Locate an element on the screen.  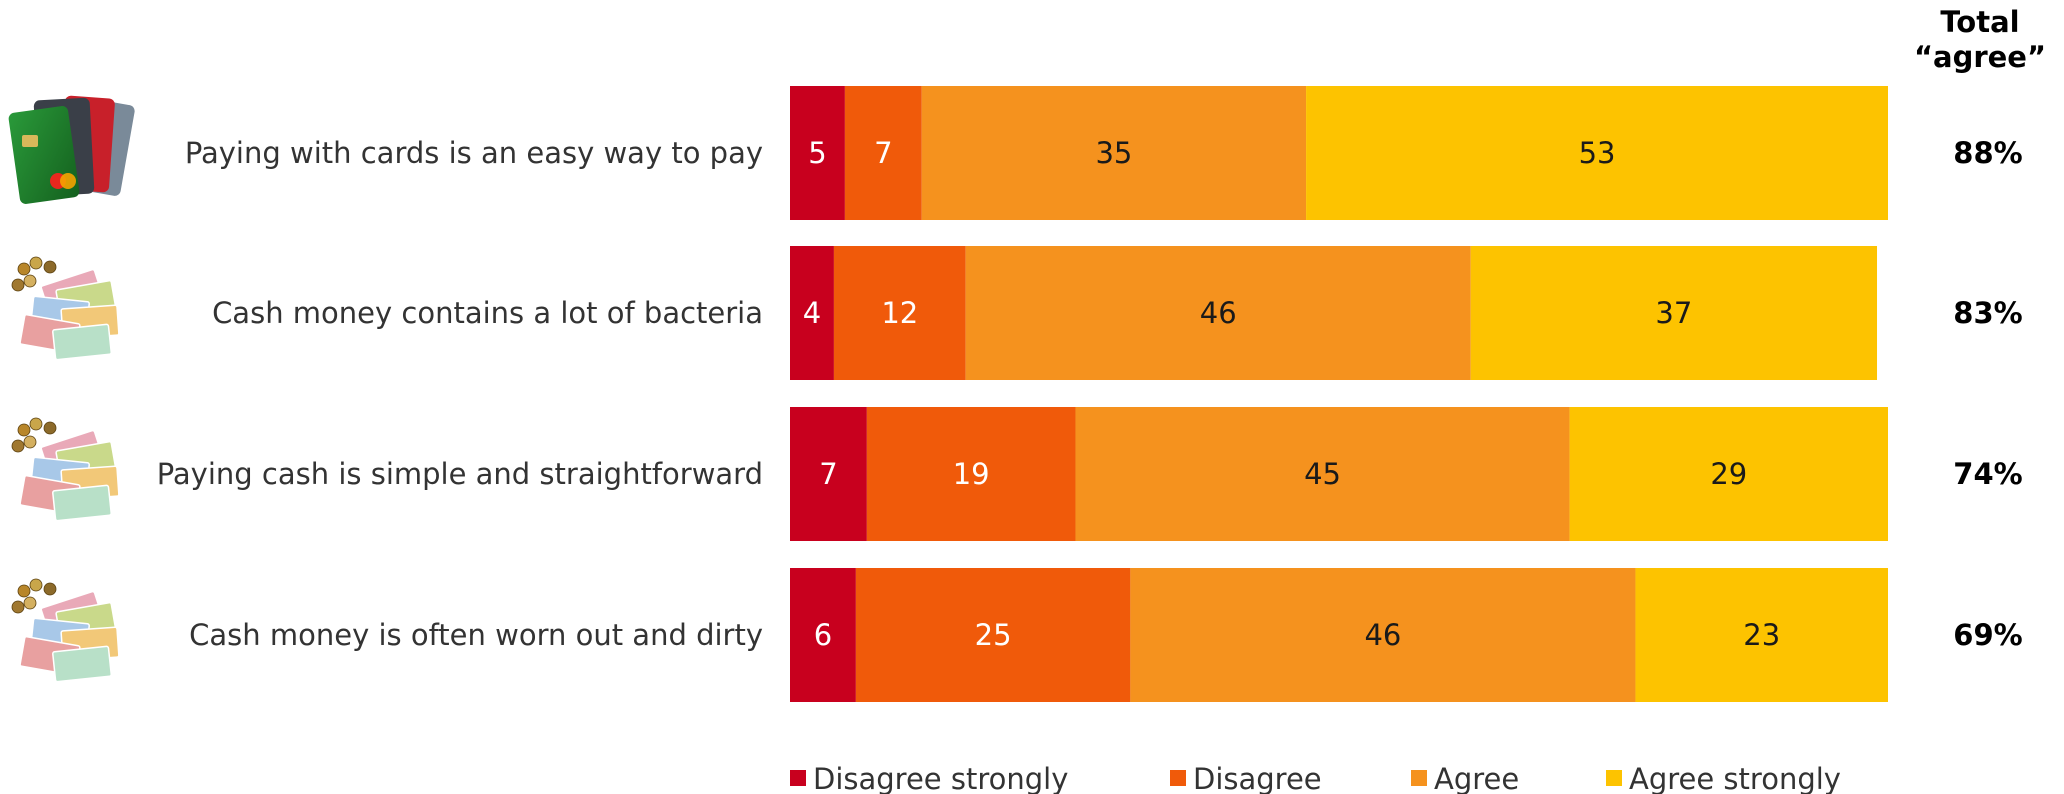
bar-value-label: 6 is located at coordinates (823, 635).